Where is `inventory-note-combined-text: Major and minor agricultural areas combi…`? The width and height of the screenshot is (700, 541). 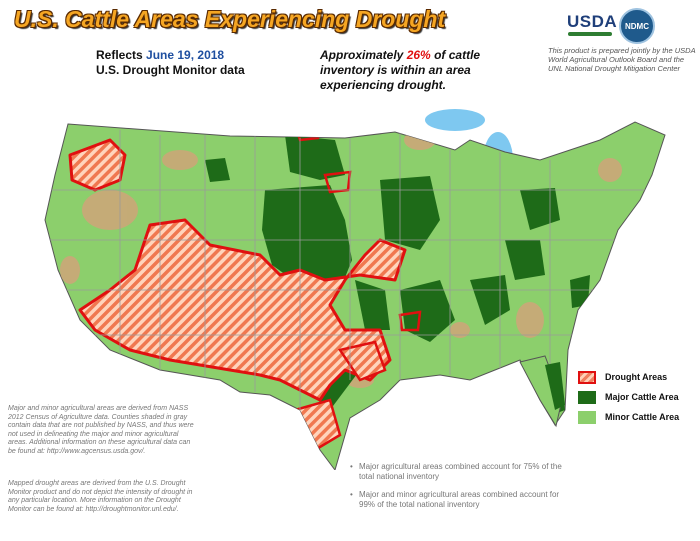 inventory-note-combined-text: Major and minor agricultural areas combi… is located at coordinates (459, 499).